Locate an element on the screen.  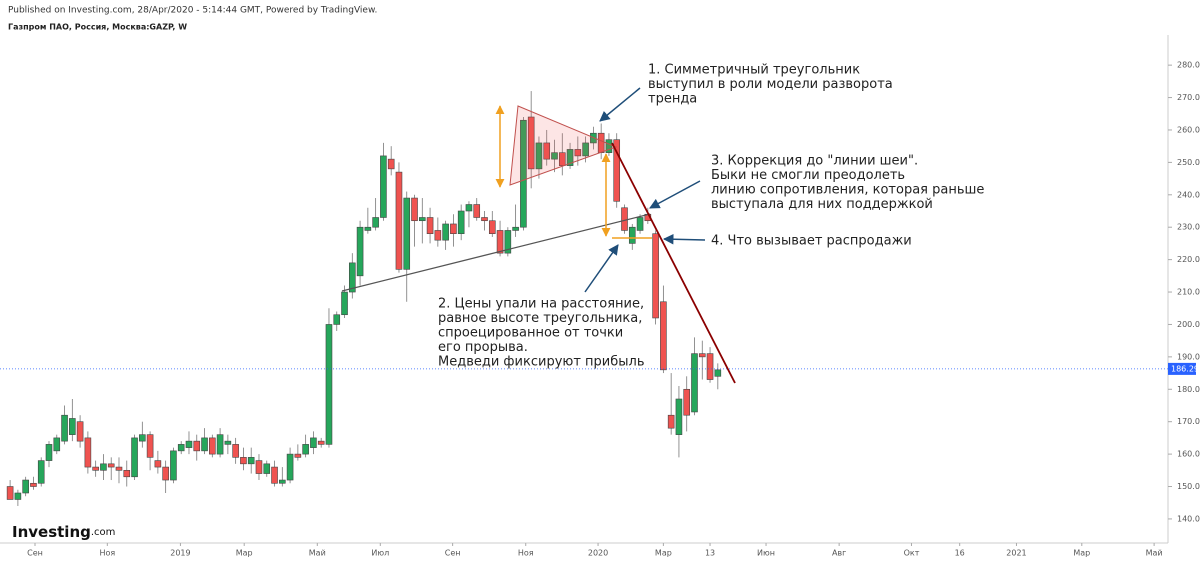
y-tick-label: 160.00 is located at coordinates (1188, 454).